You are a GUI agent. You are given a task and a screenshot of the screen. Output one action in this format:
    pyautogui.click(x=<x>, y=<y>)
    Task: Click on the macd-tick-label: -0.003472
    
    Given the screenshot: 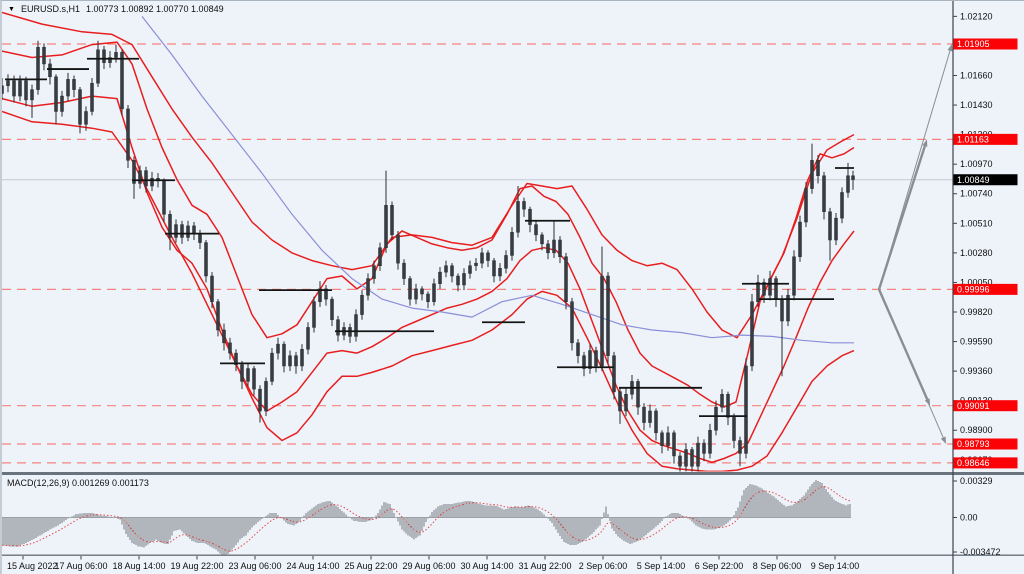 What is the action you would take?
    pyautogui.click(x=980, y=552)
    